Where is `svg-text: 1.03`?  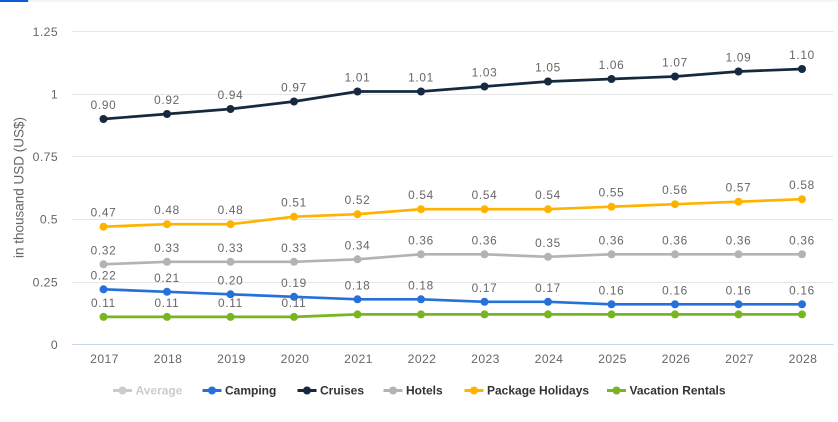 svg-text: 1.03 is located at coordinates (485, 73).